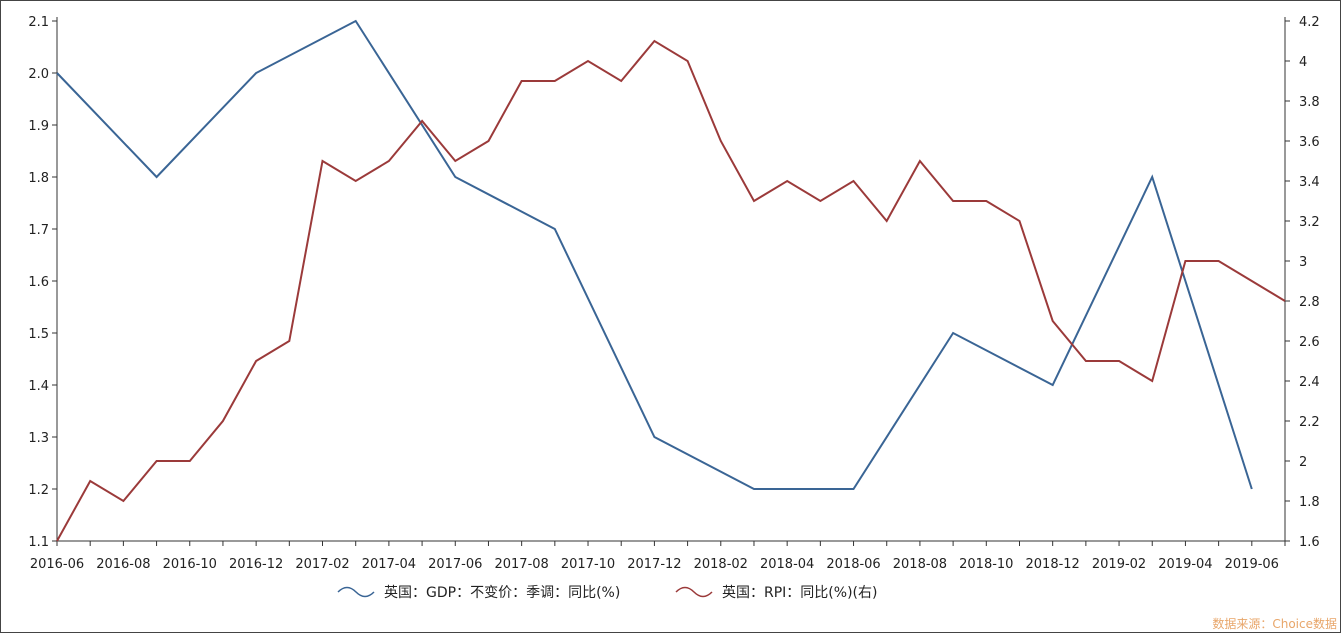  Describe the element at coordinates (356, 592) in the screenshot. I see `legend-swatch-gdp` at that location.